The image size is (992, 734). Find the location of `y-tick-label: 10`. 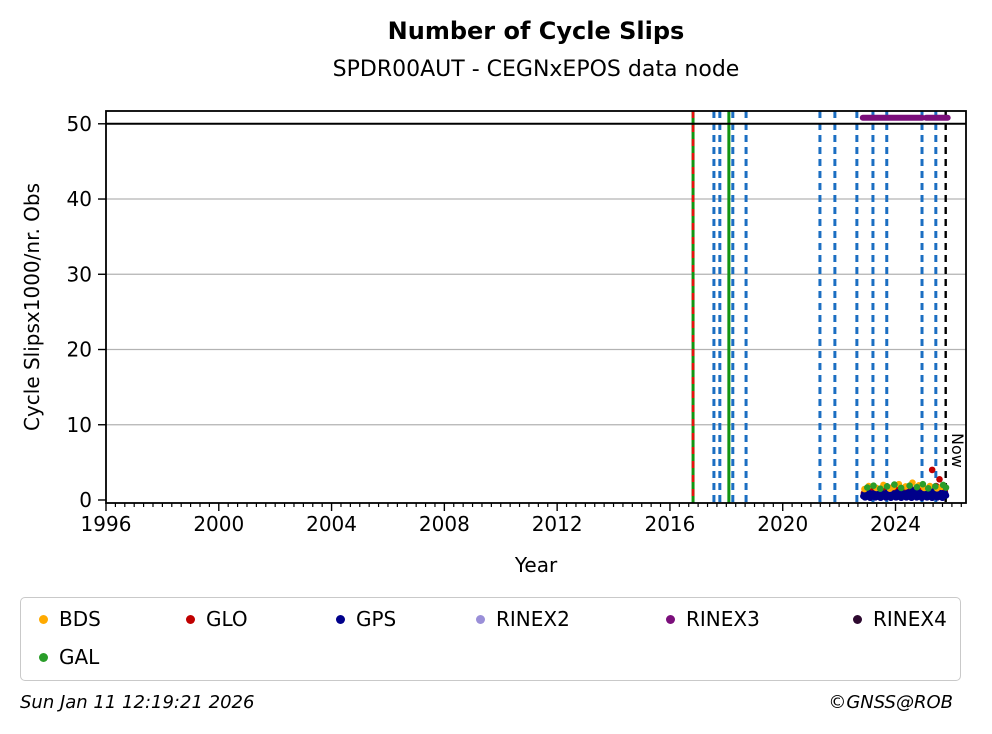

y-tick-label: 10 is located at coordinates (79, 425).